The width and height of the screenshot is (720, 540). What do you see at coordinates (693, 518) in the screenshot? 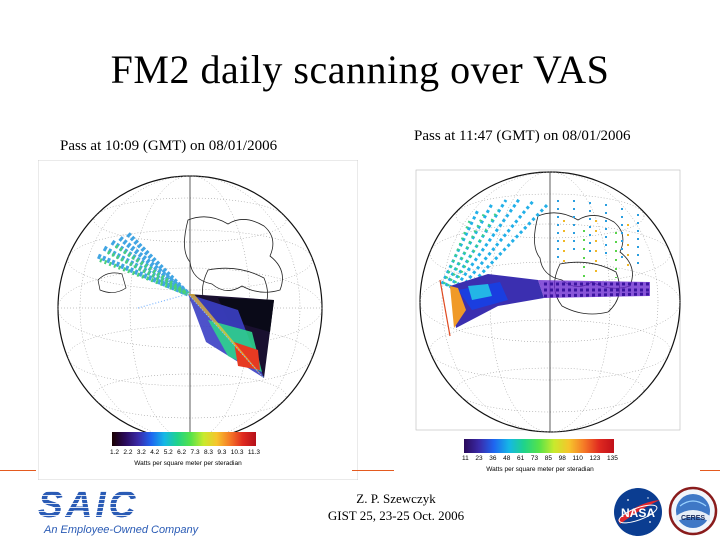
I see `ceres-logo-text: CERES` at bounding box center [693, 518].